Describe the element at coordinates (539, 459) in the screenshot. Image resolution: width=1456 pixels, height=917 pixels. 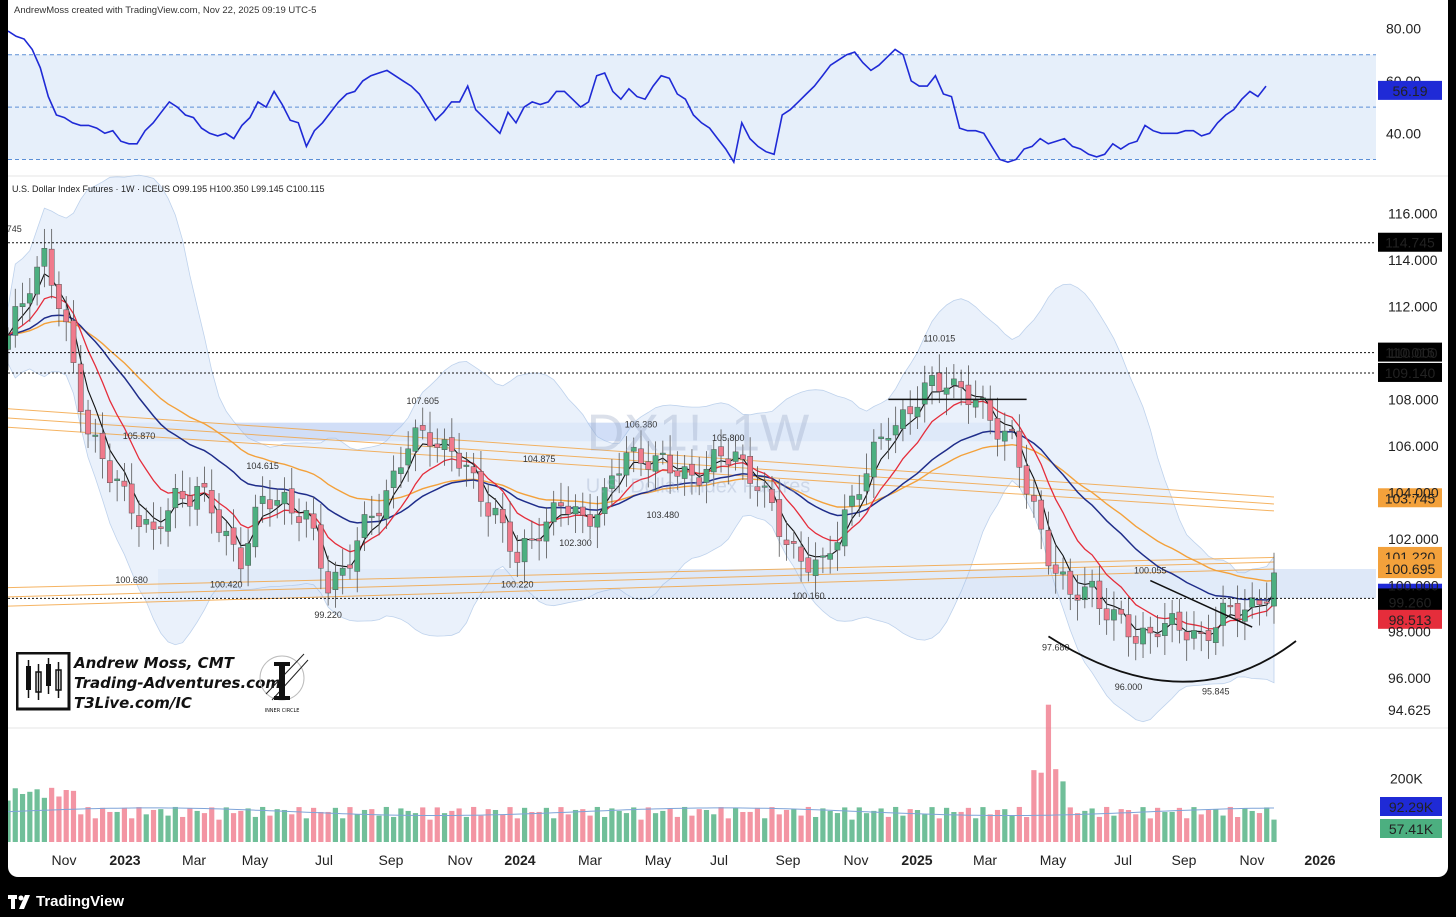
I see `price-annotation: 104.875` at that location.